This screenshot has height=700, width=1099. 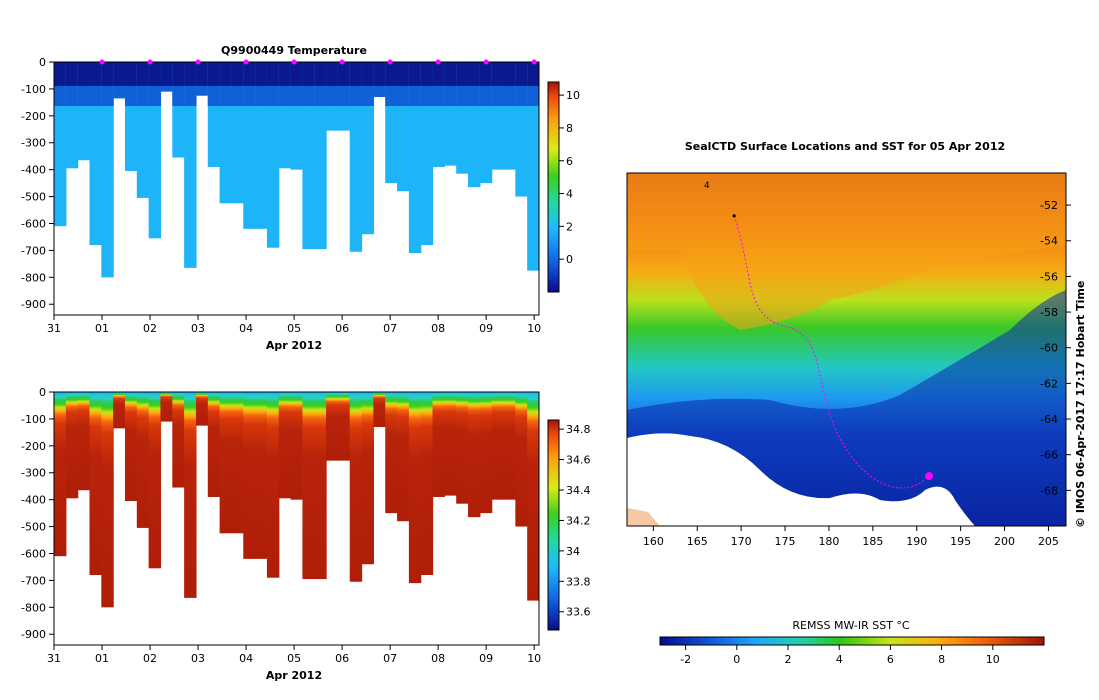 What do you see at coordinates (741, 541) in the screenshot?
I see `lon-tick-label: 170` at bounding box center [741, 541].